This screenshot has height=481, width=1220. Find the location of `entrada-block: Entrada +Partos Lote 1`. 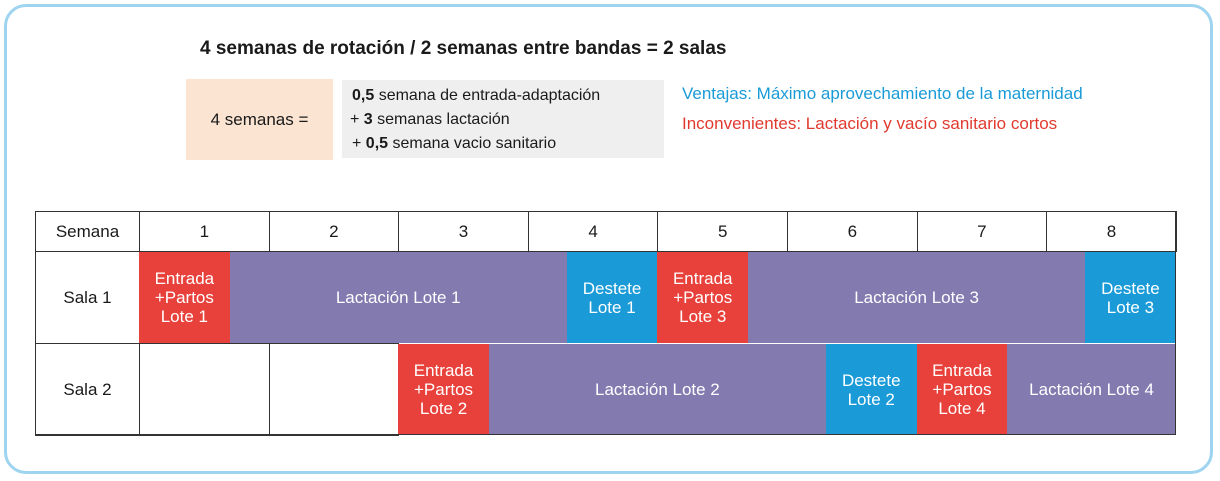

entrada-block: Entrada +Partos Lote 1 is located at coordinates (184, 297).